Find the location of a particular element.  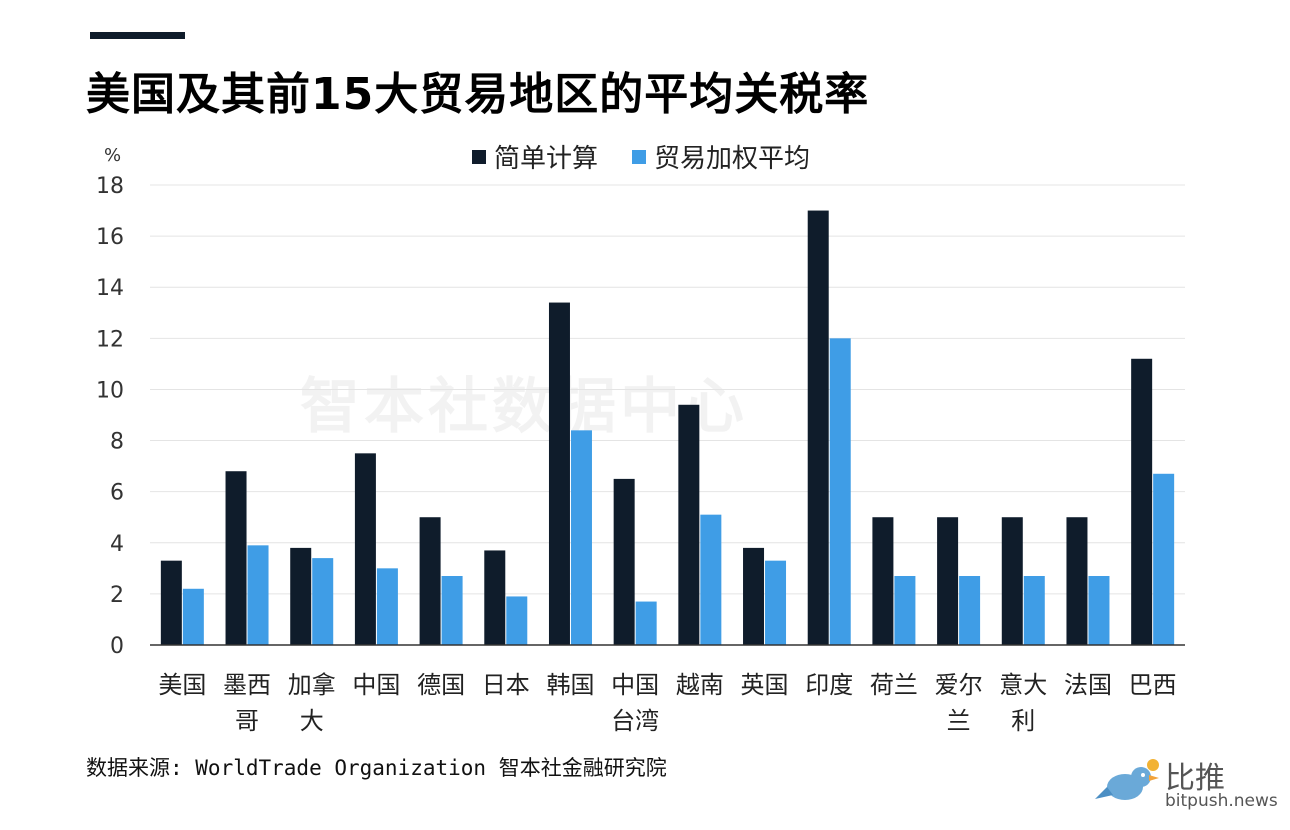

x-tick-label: 大 is located at coordinates (312, 721).